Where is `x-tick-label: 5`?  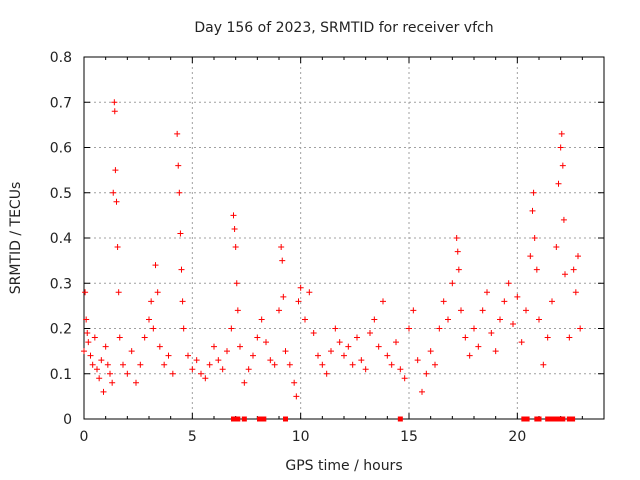
x-tick-label: 5 is located at coordinates (192, 437).